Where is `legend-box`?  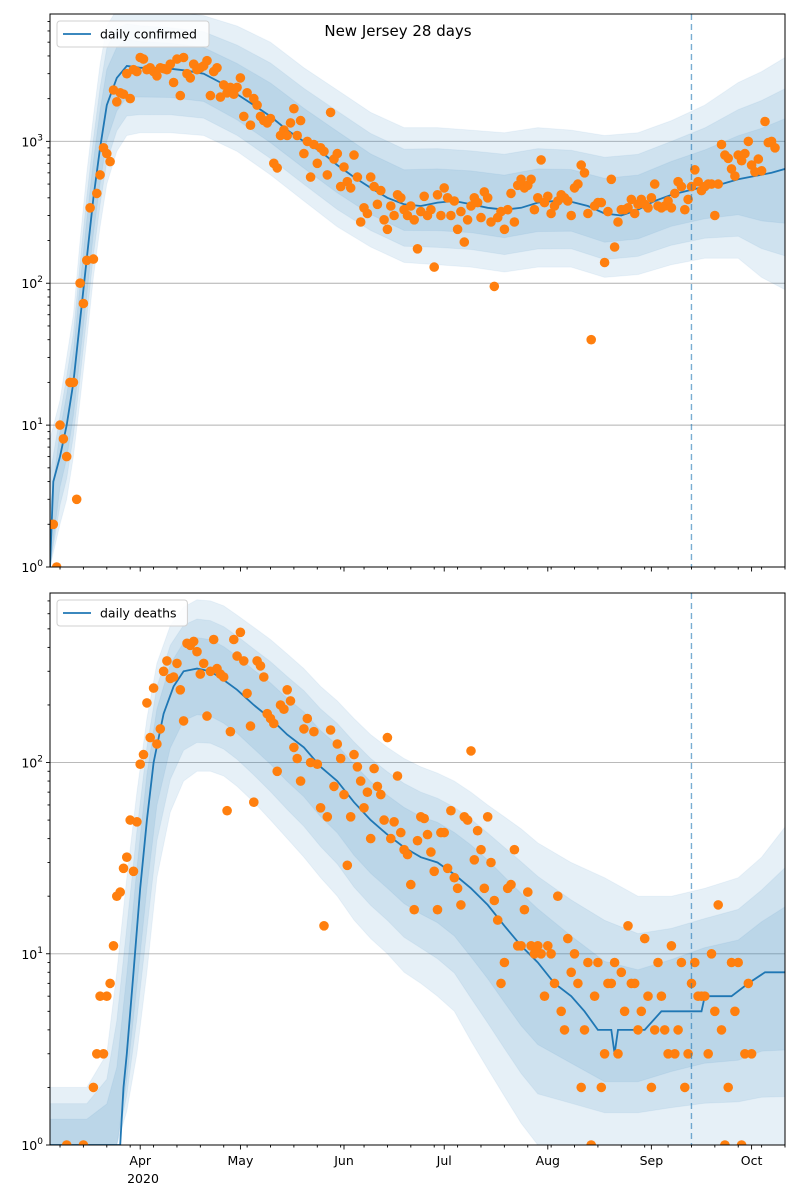 legend-box is located at coordinates (133, 34).